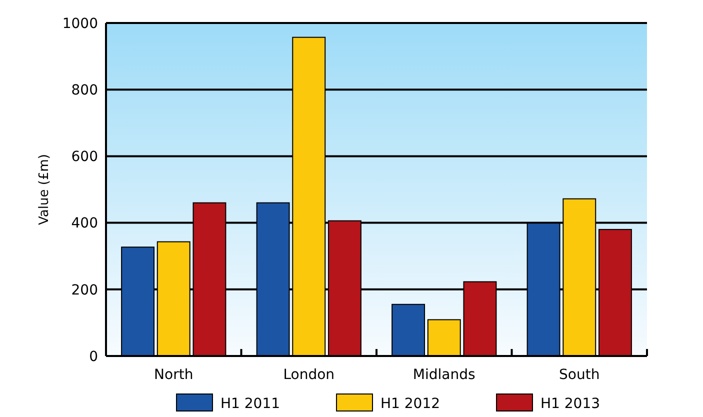  What do you see at coordinates (80, 24) in the screenshot?
I see `y-tick-label: 1000` at bounding box center [80, 24].